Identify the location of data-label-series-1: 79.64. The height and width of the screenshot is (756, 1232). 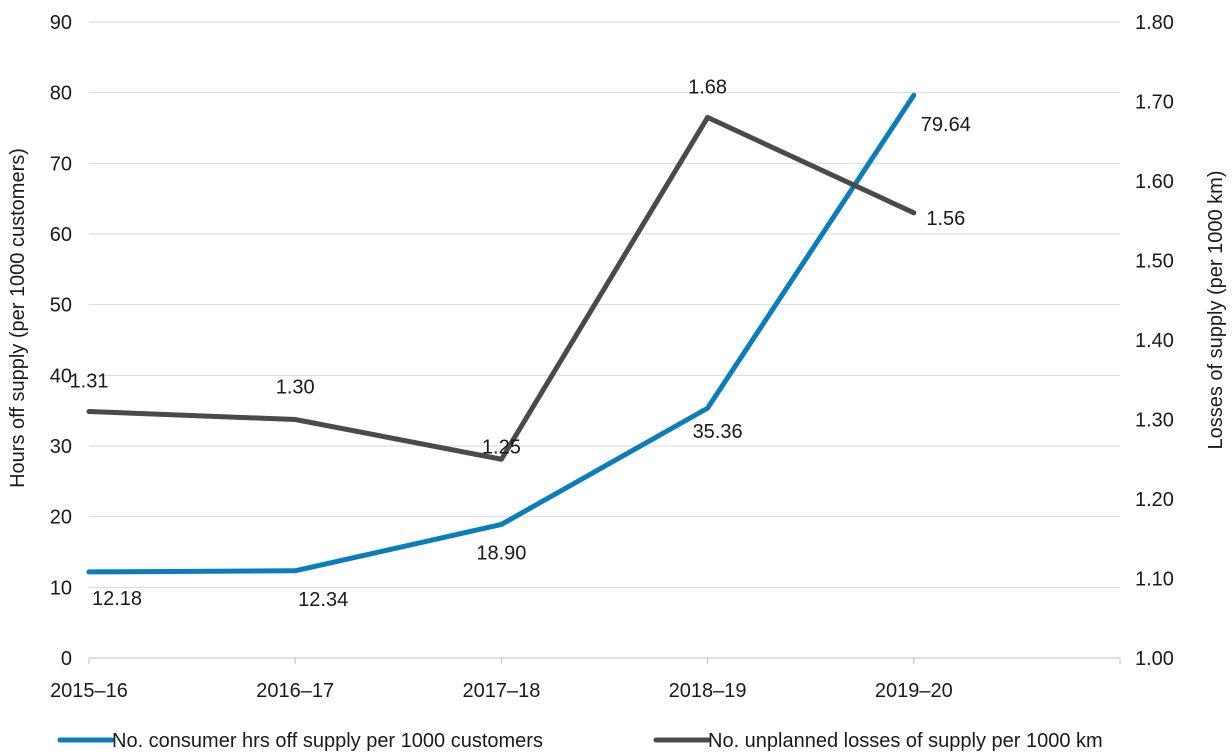
(946, 125).